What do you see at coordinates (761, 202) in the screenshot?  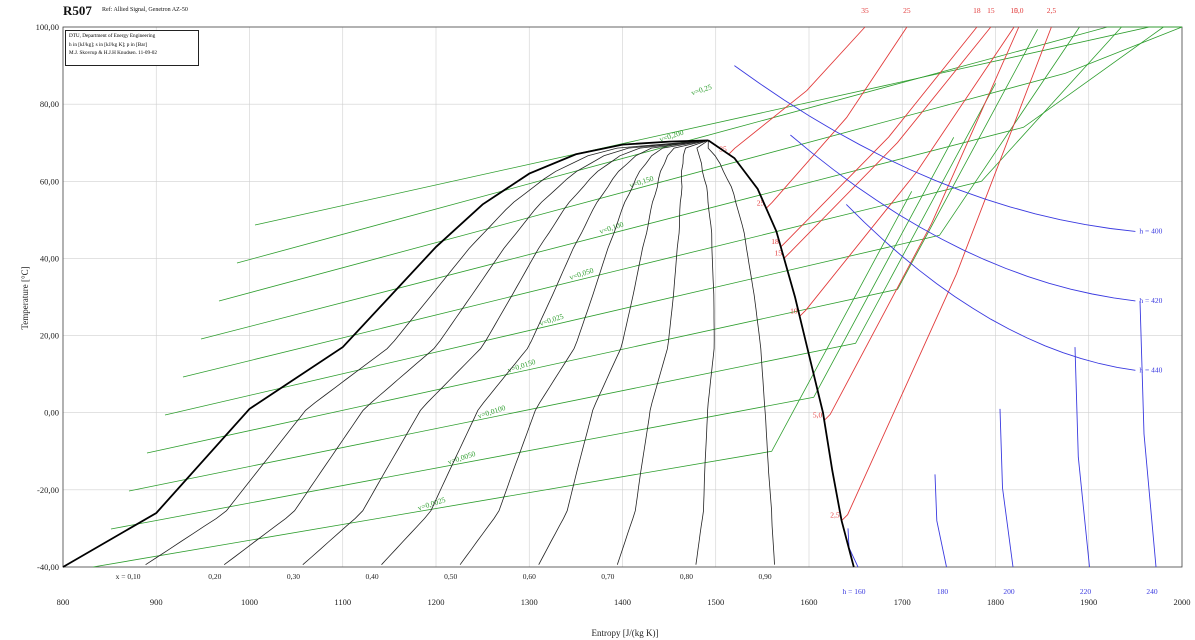 I see `isobar-label: 25` at bounding box center [761, 202].